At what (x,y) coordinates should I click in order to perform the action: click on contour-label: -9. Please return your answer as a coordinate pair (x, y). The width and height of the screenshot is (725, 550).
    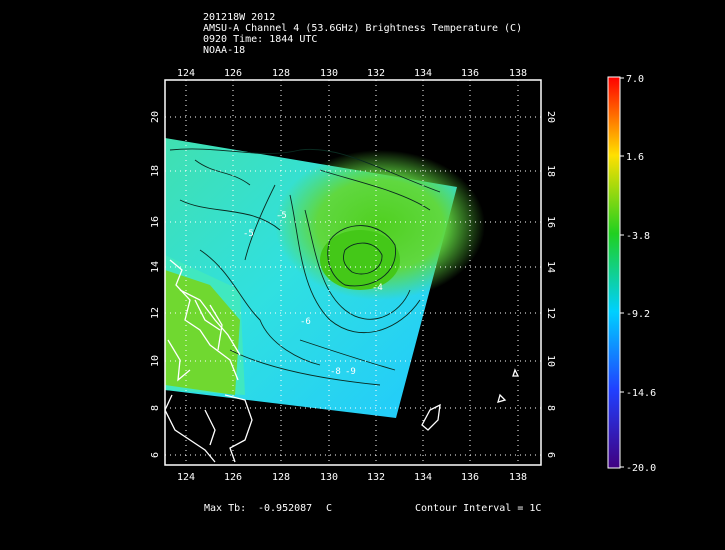
    Looking at the image, I should click on (350, 372).